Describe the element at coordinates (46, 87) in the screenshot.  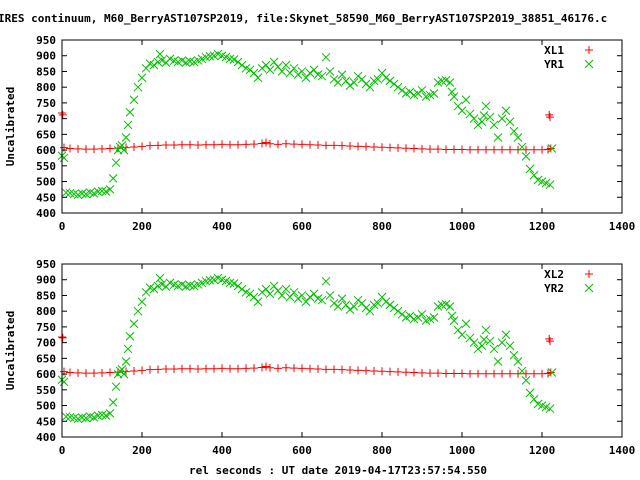
I see `y-tick-label: 800` at that location.